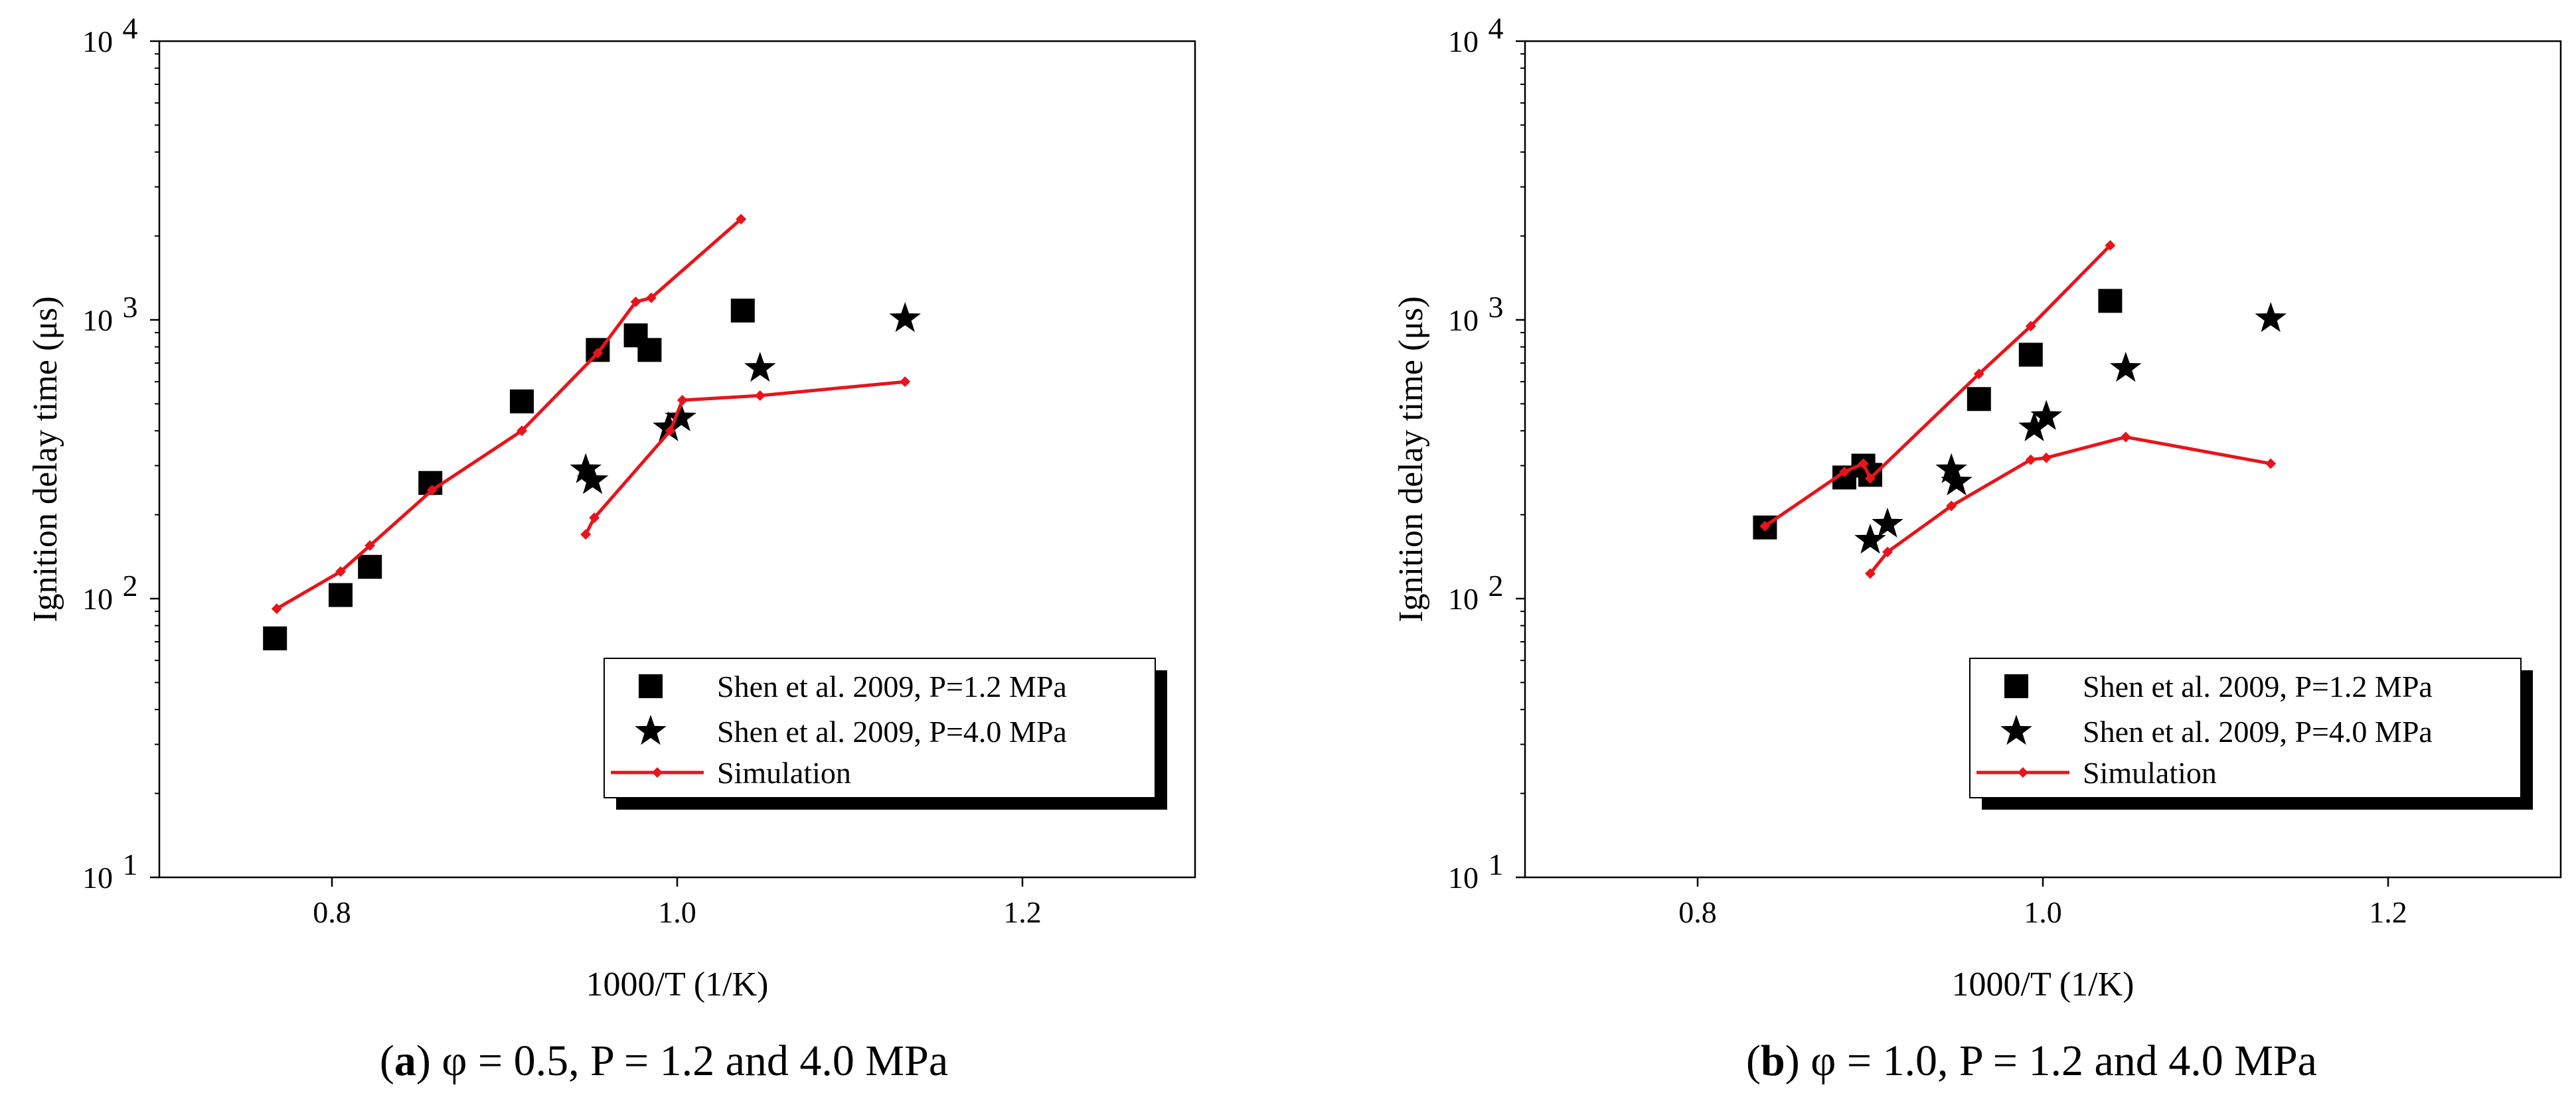  What do you see at coordinates (405, 1061) in the screenshot?
I see `caption-letter: a` at bounding box center [405, 1061].